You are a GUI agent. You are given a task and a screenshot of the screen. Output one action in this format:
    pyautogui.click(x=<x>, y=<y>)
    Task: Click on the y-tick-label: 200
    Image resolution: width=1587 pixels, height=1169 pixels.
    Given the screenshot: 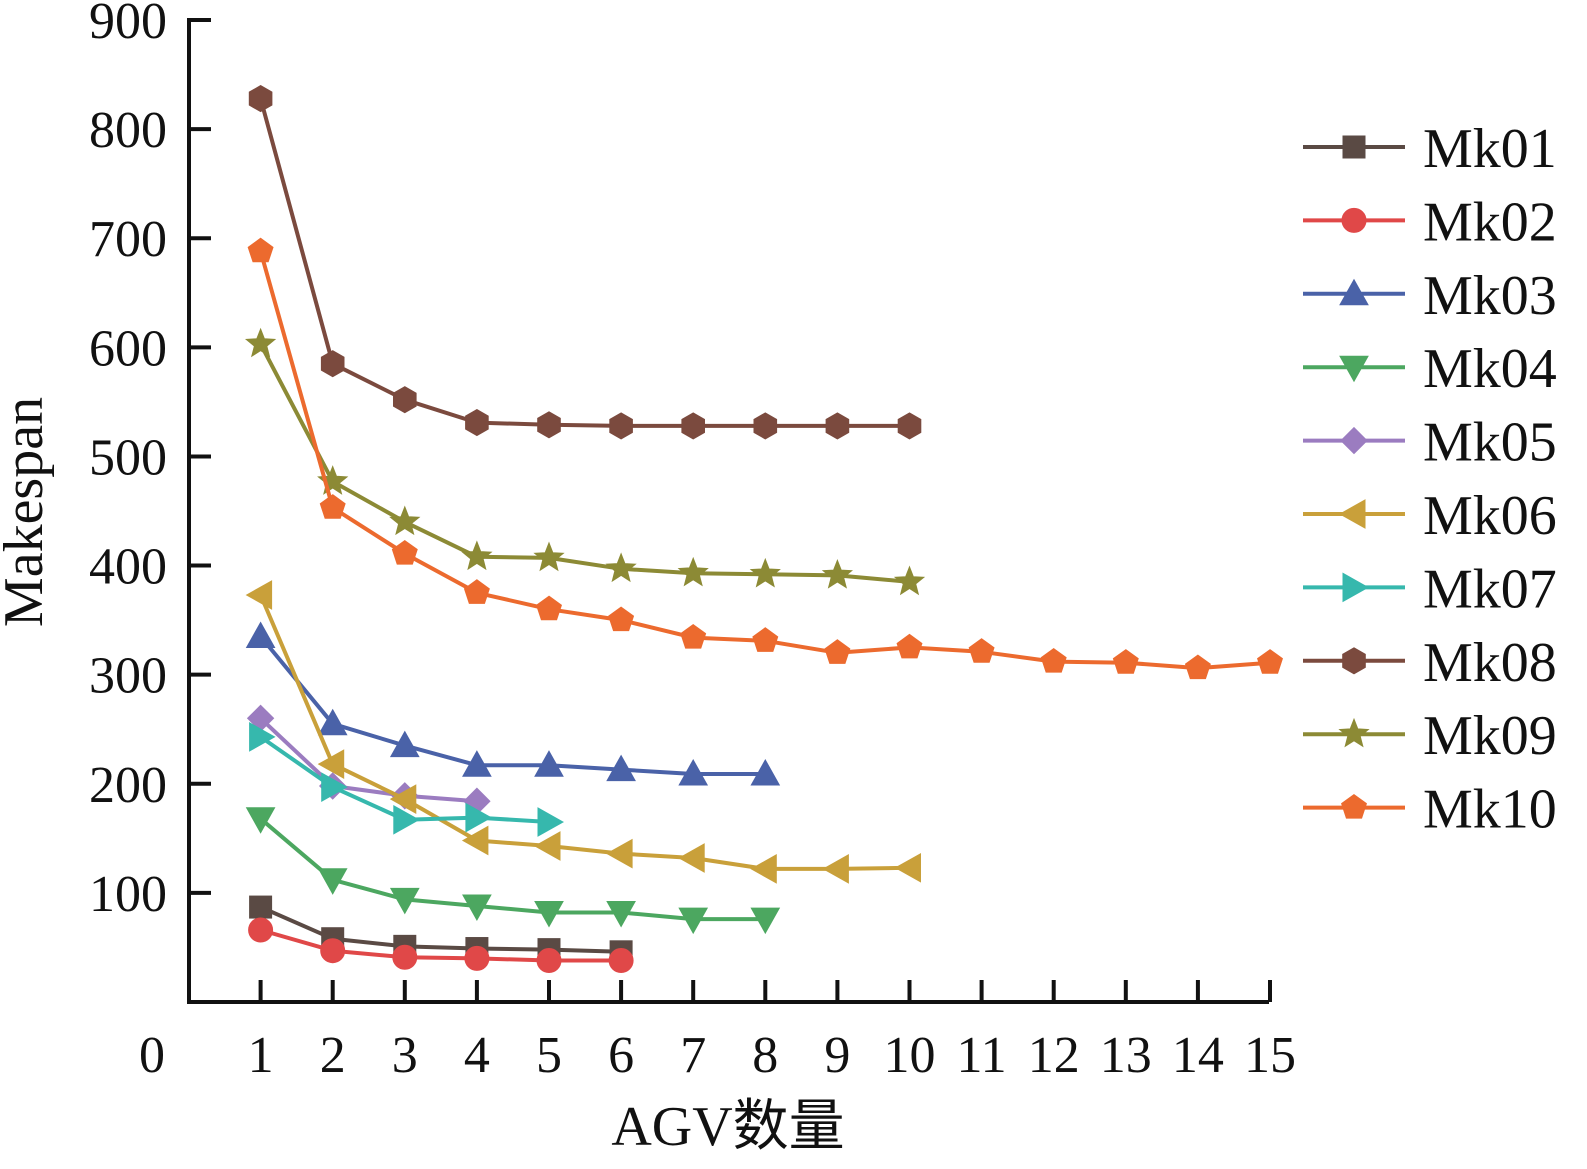 What is the action you would take?
    pyautogui.click(x=128, y=785)
    